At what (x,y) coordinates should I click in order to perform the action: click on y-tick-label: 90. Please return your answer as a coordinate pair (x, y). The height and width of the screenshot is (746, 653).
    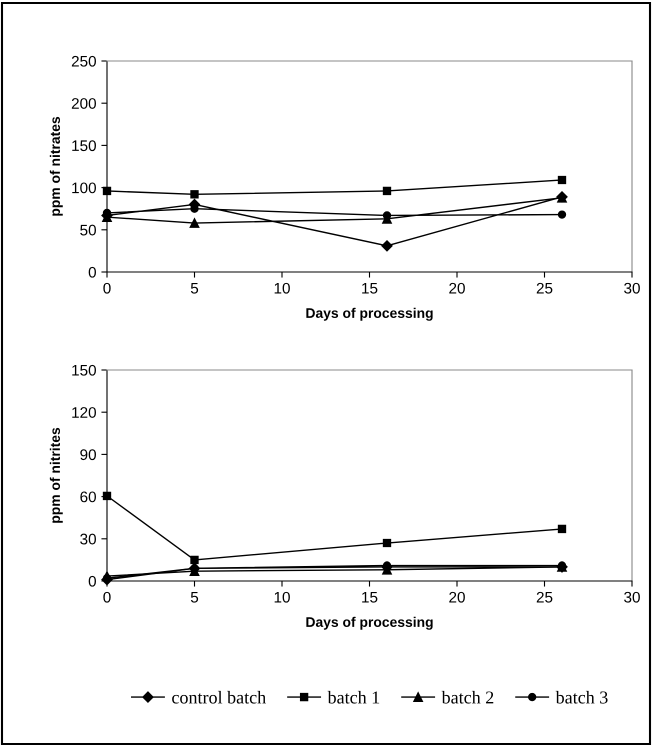
    Looking at the image, I should click on (88, 454).